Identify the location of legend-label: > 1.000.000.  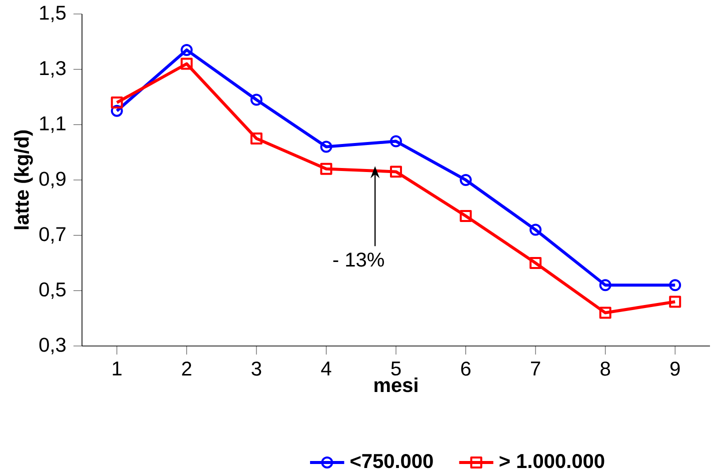
(552, 461).